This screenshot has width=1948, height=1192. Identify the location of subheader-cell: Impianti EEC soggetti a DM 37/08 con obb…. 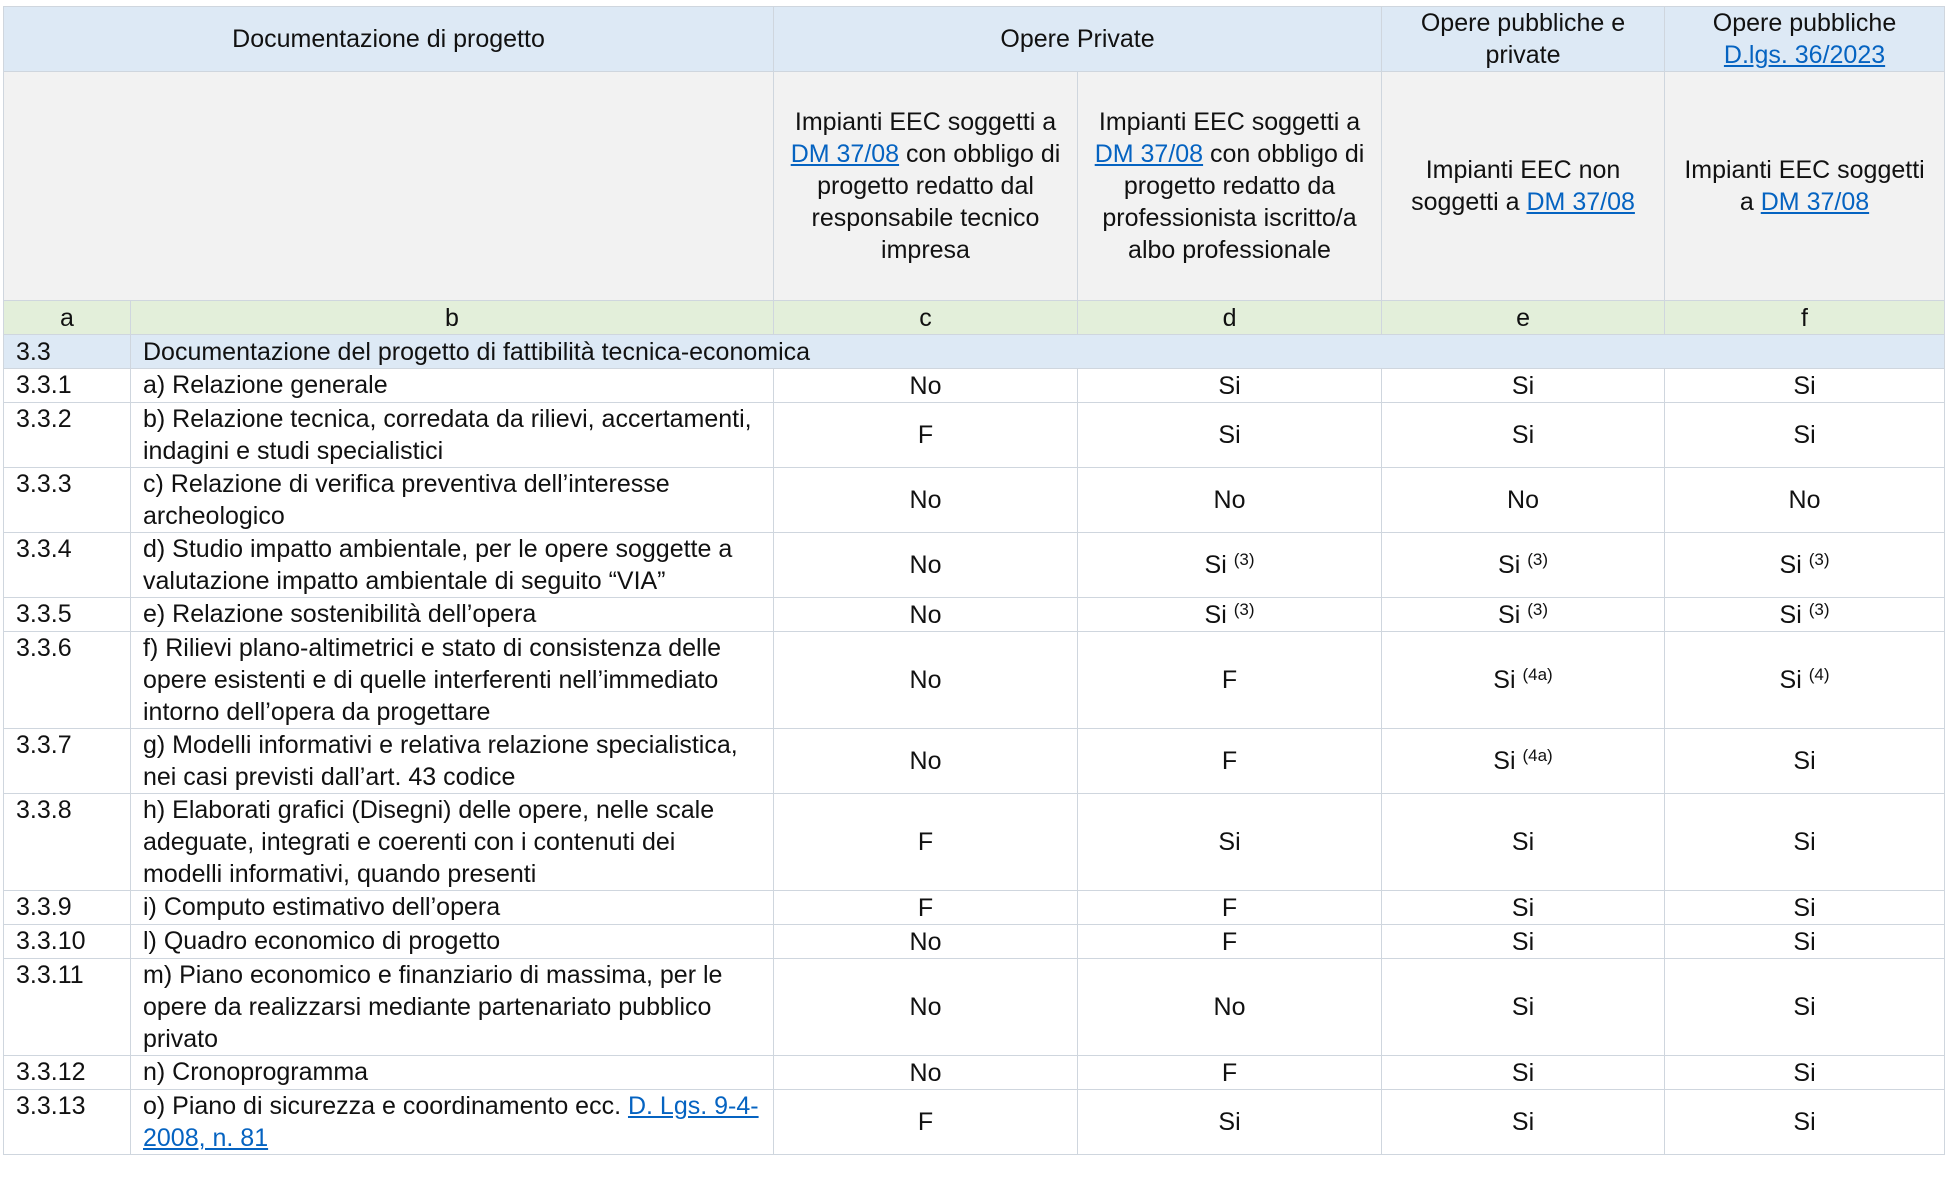
(1230, 186).